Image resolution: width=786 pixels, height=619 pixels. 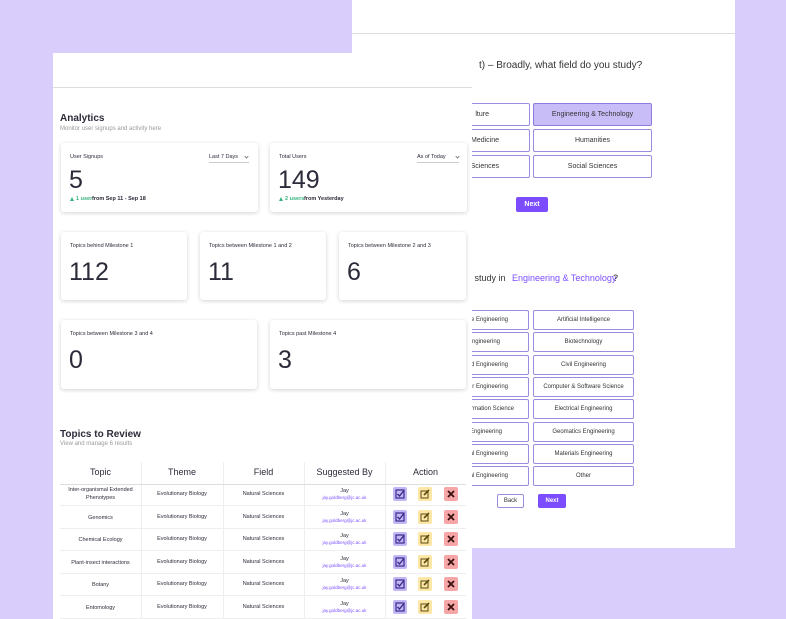 I want to click on milestone-value: 11, so click(x=221, y=272).